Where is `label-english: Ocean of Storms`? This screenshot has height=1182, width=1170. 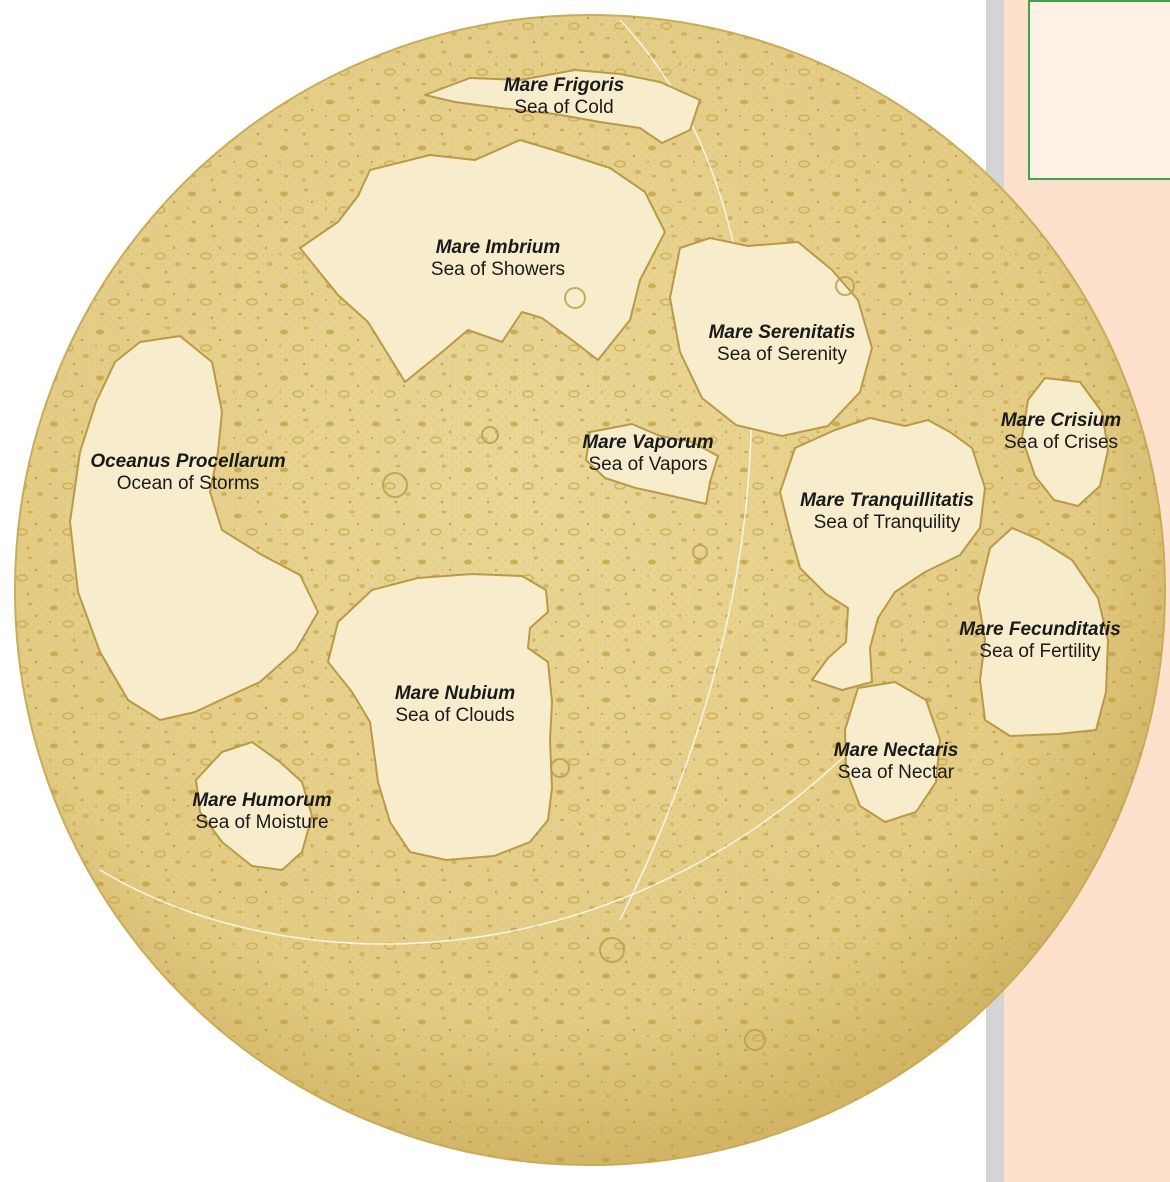 label-english: Ocean of Storms is located at coordinates (188, 483).